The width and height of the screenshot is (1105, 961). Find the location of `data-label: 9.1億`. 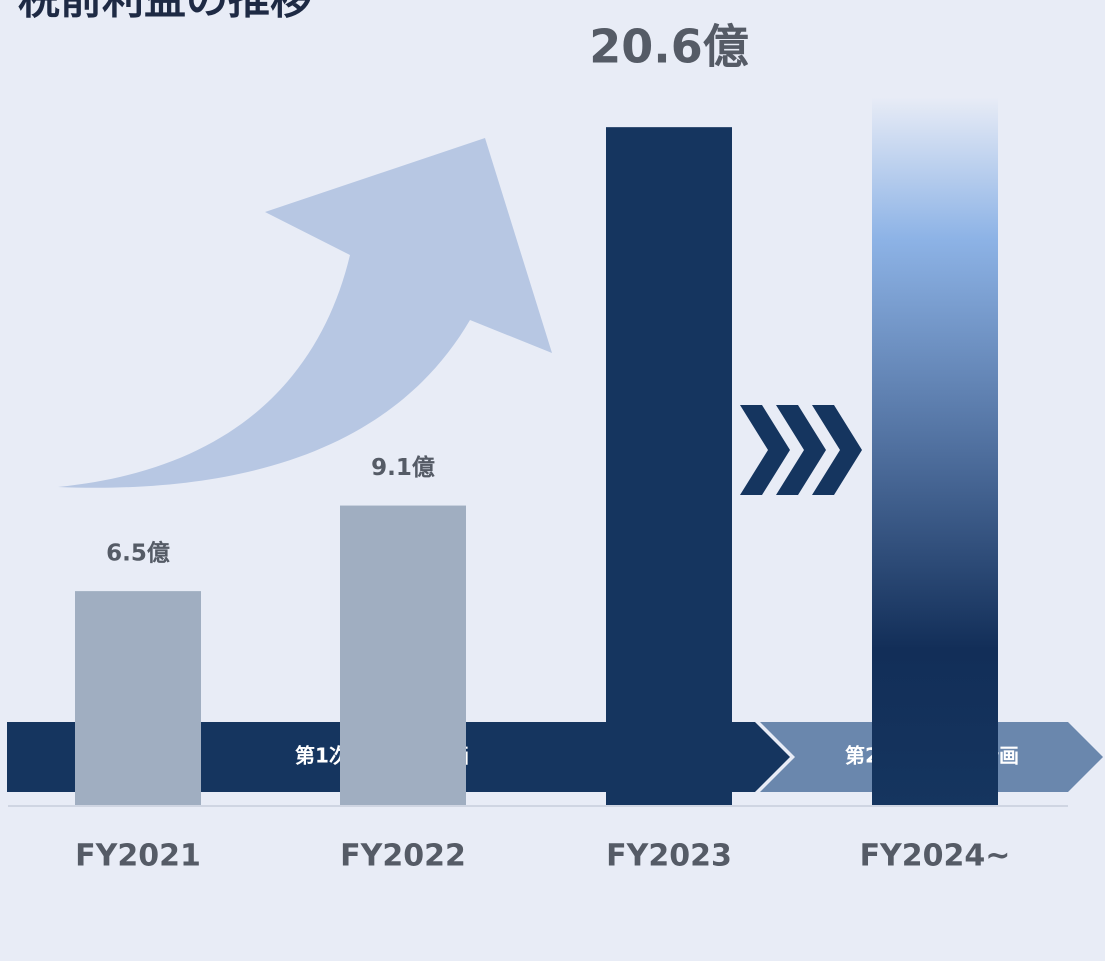

data-label: 9.1億 is located at coordinates (403, 467).